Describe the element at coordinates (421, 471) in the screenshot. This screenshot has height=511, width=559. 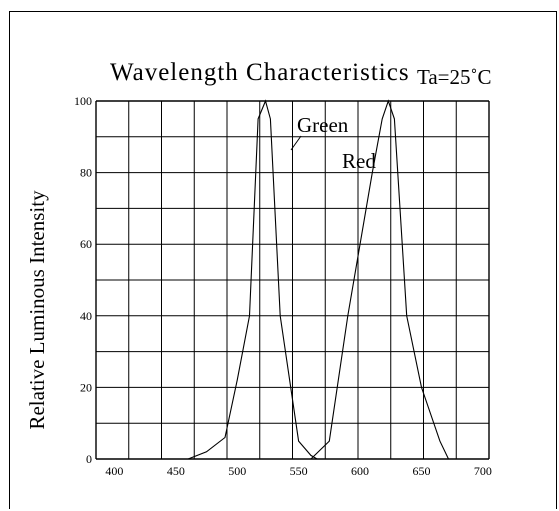
I see `x-tick-label: 650` at that location.